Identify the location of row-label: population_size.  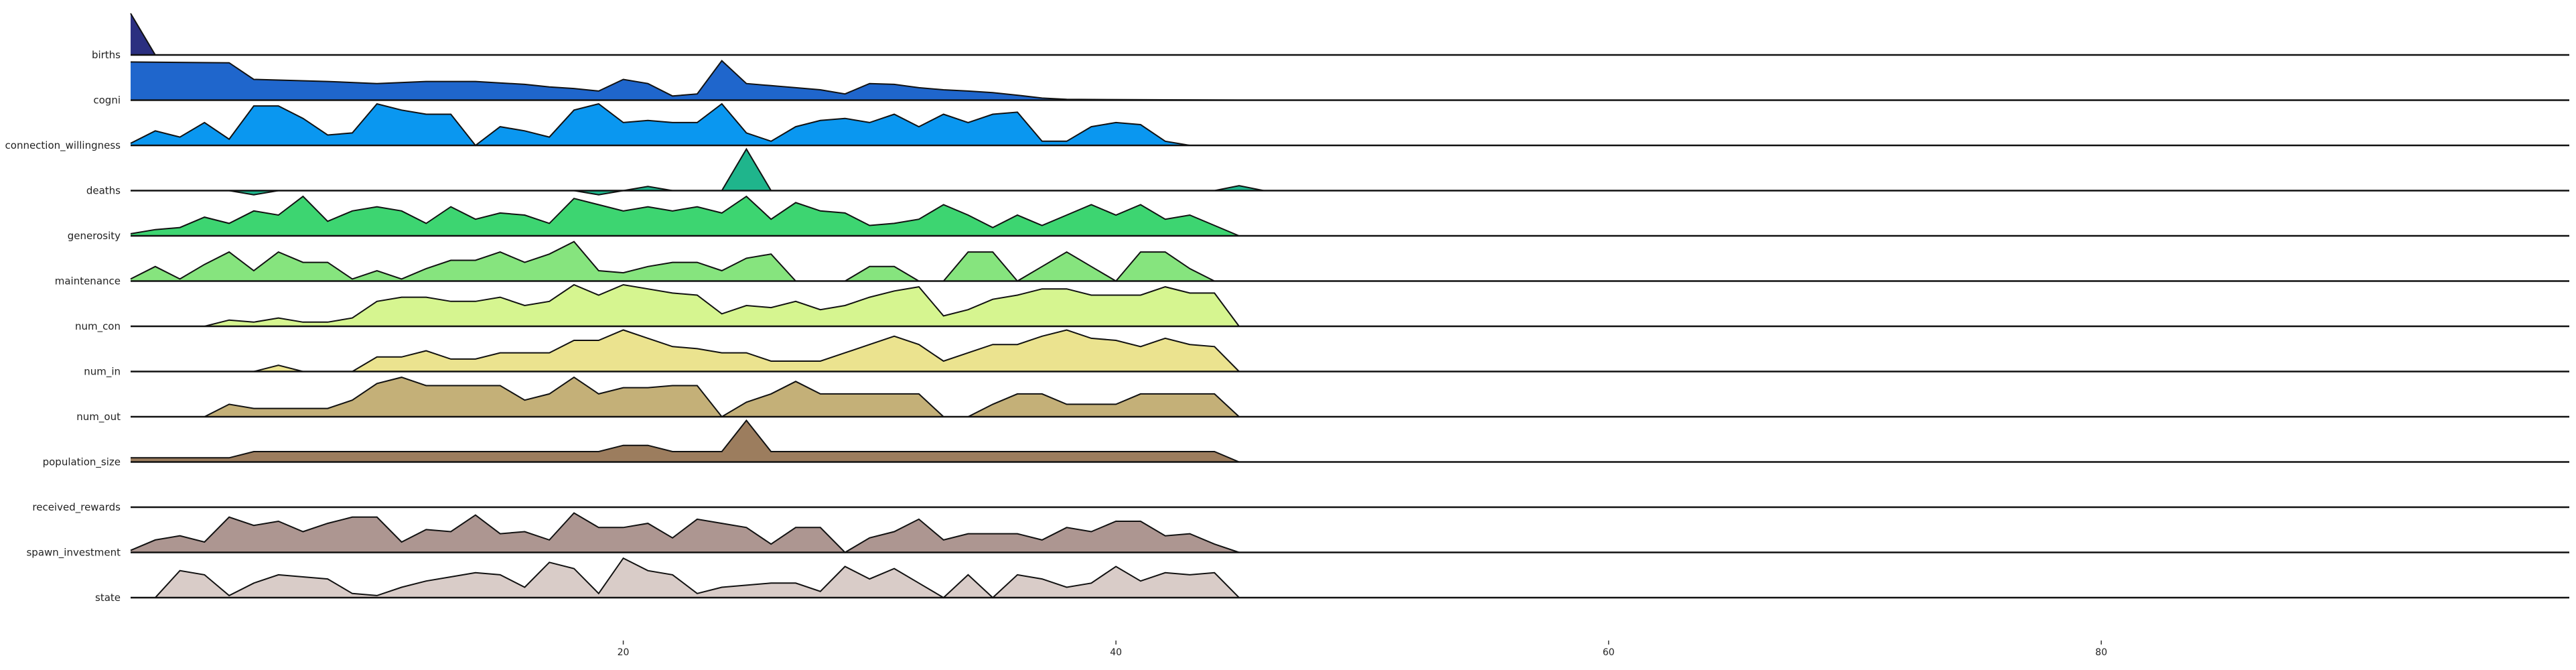
(82, 463).